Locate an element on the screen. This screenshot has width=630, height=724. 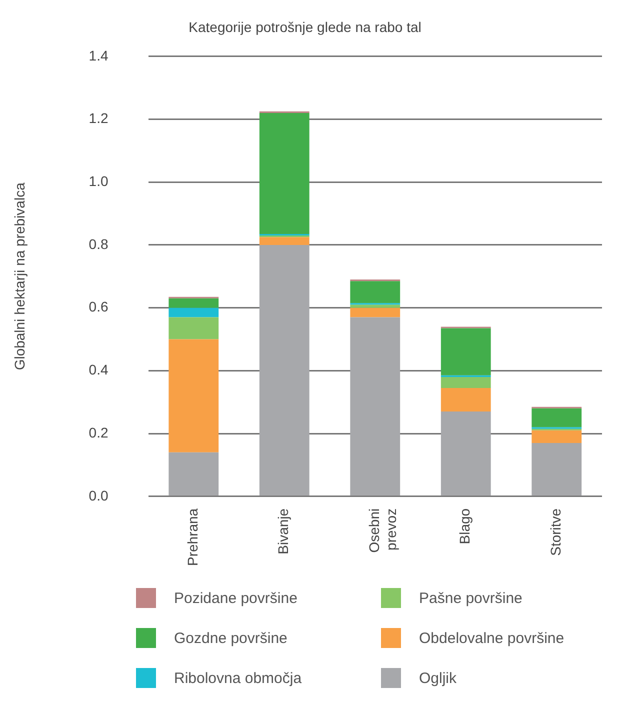
chart-title: Kategorije potrošnje glede na rabo tal is located at coordinates (305, 26).